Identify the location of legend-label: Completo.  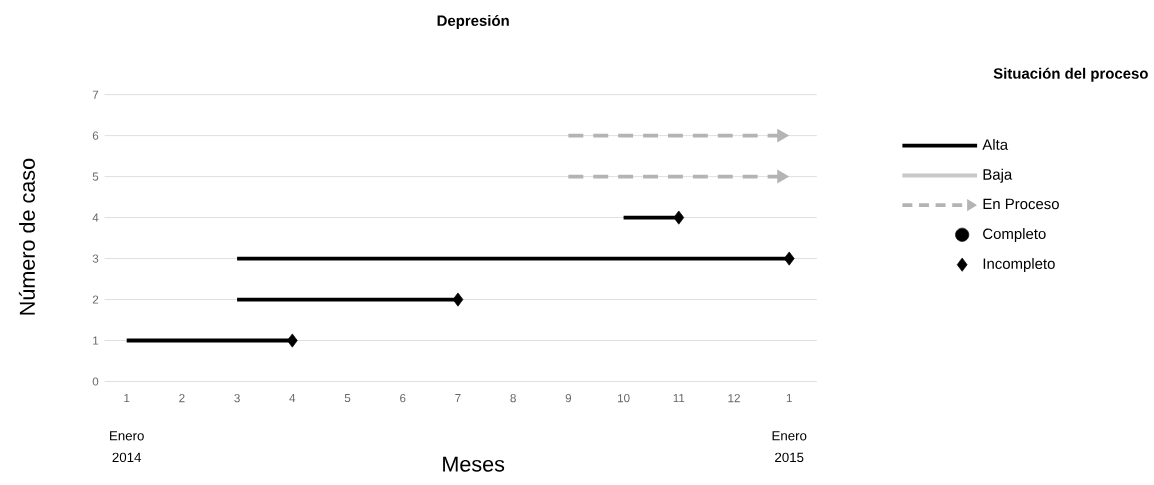
(1014, 235).